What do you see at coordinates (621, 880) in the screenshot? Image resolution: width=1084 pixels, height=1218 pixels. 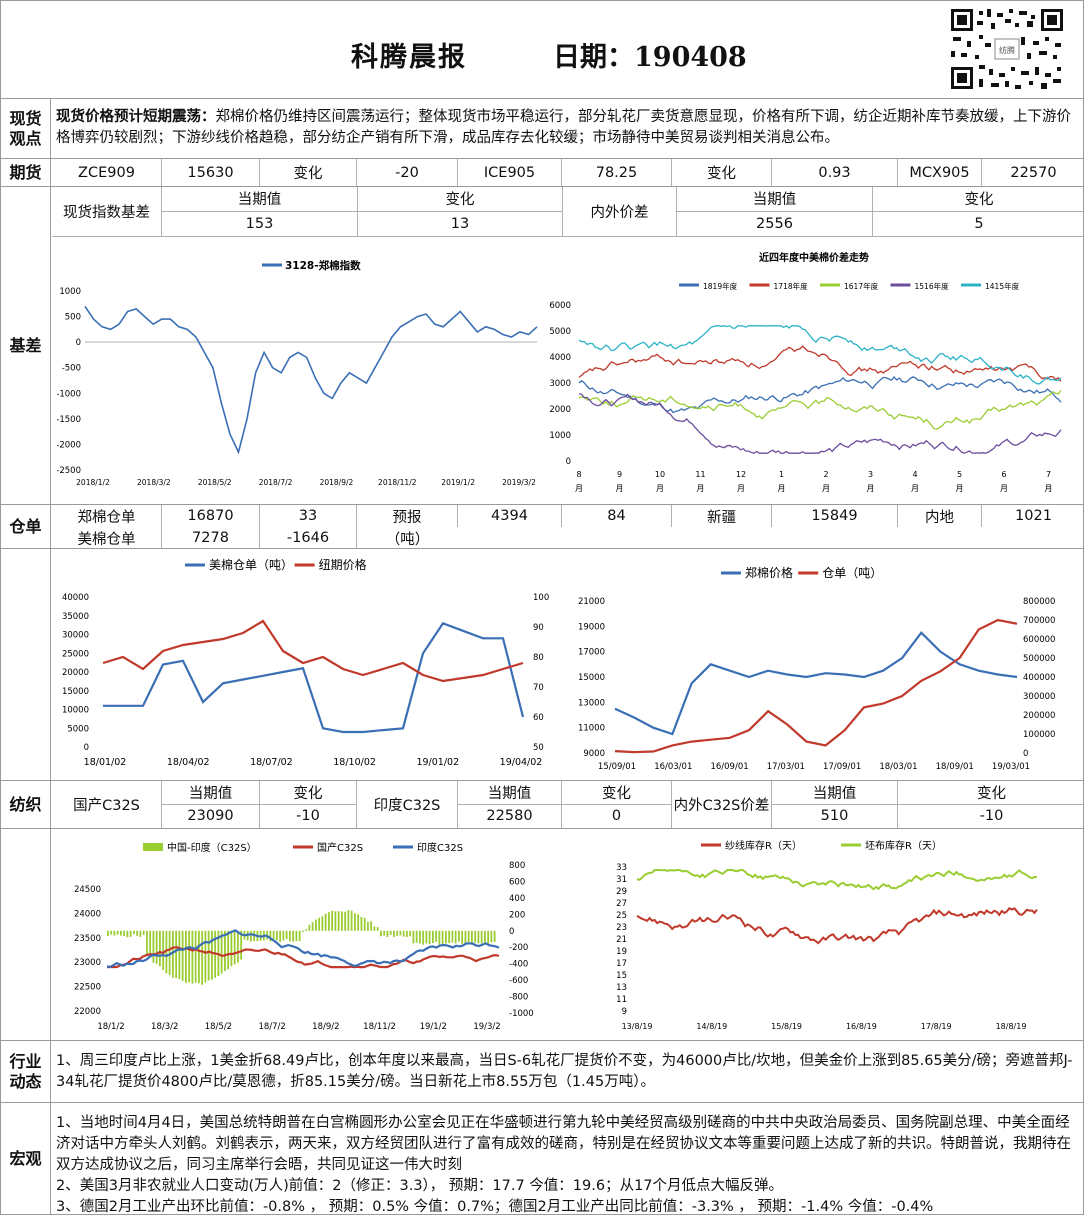 I see `y-tick-label: 31` at bounding box center [621, 880].